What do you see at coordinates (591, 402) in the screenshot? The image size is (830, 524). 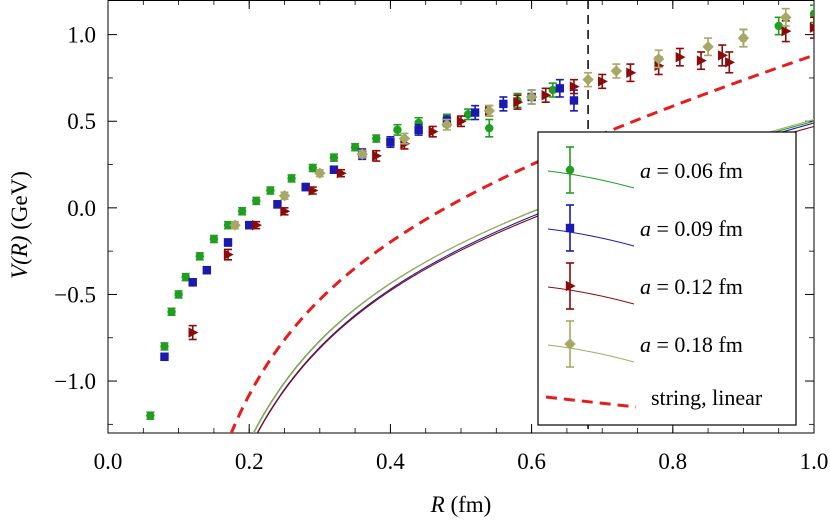 I see `legend-reference-sample` at bounding box center [591, 402].